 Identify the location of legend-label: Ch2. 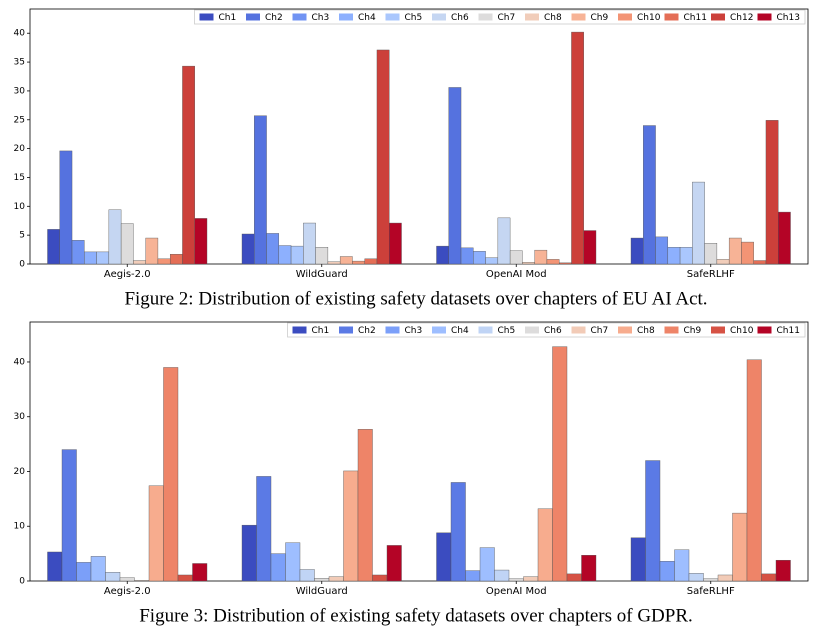
(367, 331).